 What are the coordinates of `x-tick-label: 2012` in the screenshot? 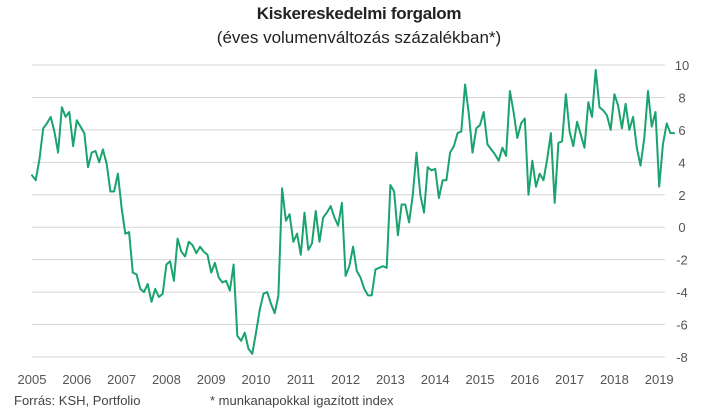 It's located at (345, 379).